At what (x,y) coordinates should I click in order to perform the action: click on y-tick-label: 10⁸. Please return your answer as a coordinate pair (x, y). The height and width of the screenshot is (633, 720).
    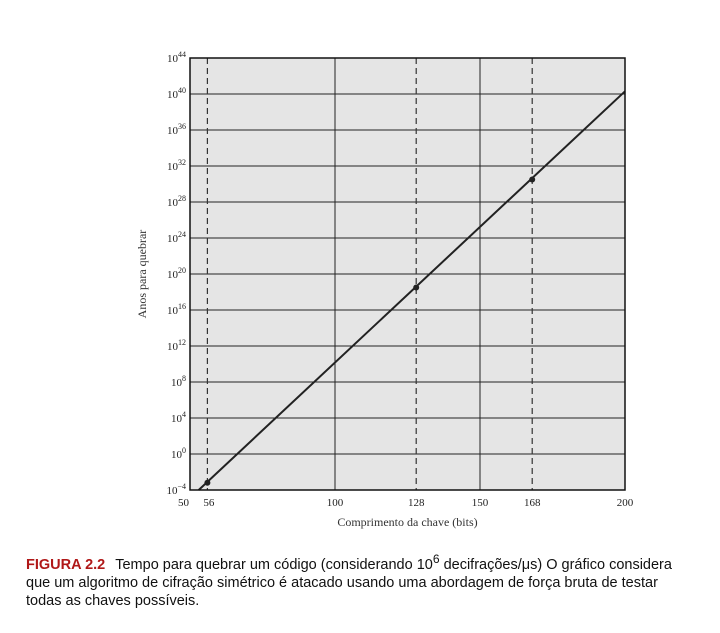
    Looking at the image, I should click on (178, 381).